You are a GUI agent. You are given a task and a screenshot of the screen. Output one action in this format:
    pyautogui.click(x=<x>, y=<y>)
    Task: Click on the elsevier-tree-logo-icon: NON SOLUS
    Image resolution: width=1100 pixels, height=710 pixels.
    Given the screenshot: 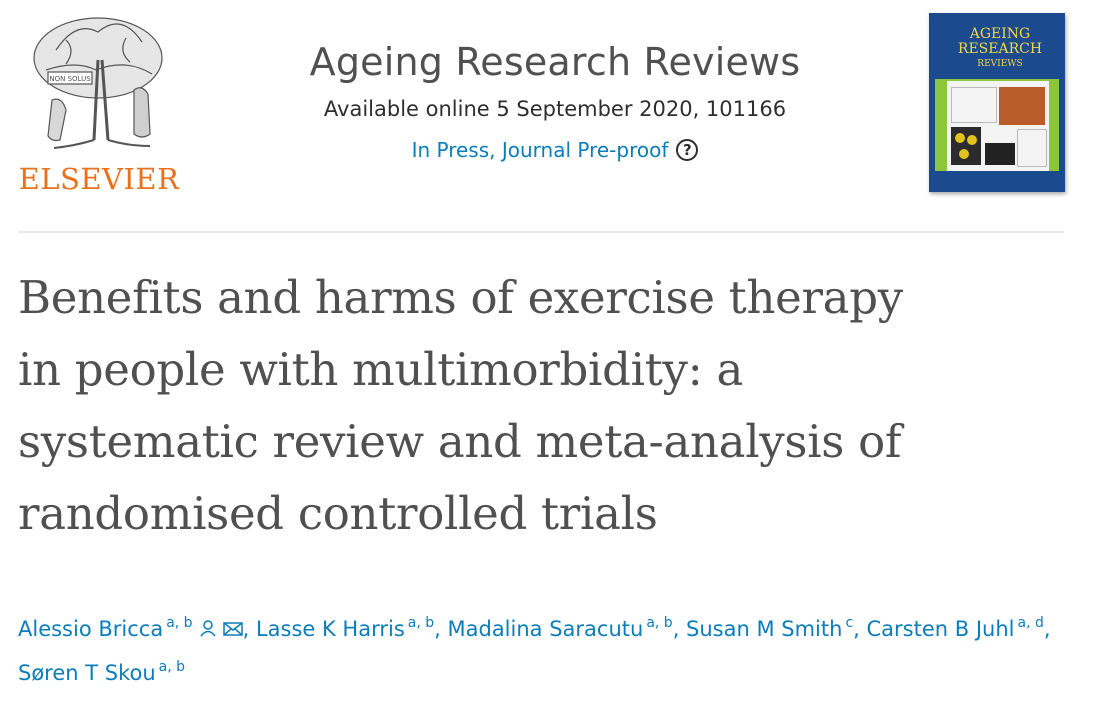 What is the action you would take?
    pyautogui.click(x=98, y=83)
    